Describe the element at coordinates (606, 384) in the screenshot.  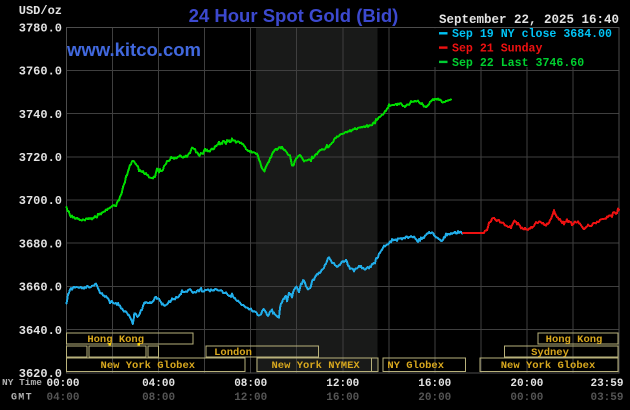
I see `svg-text: 23:59` at that location.